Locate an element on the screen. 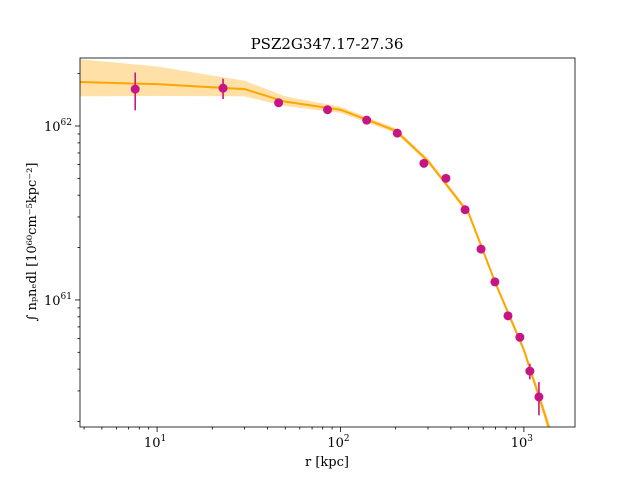  tick-label: 10¹ is located at coordinates (155, 442).